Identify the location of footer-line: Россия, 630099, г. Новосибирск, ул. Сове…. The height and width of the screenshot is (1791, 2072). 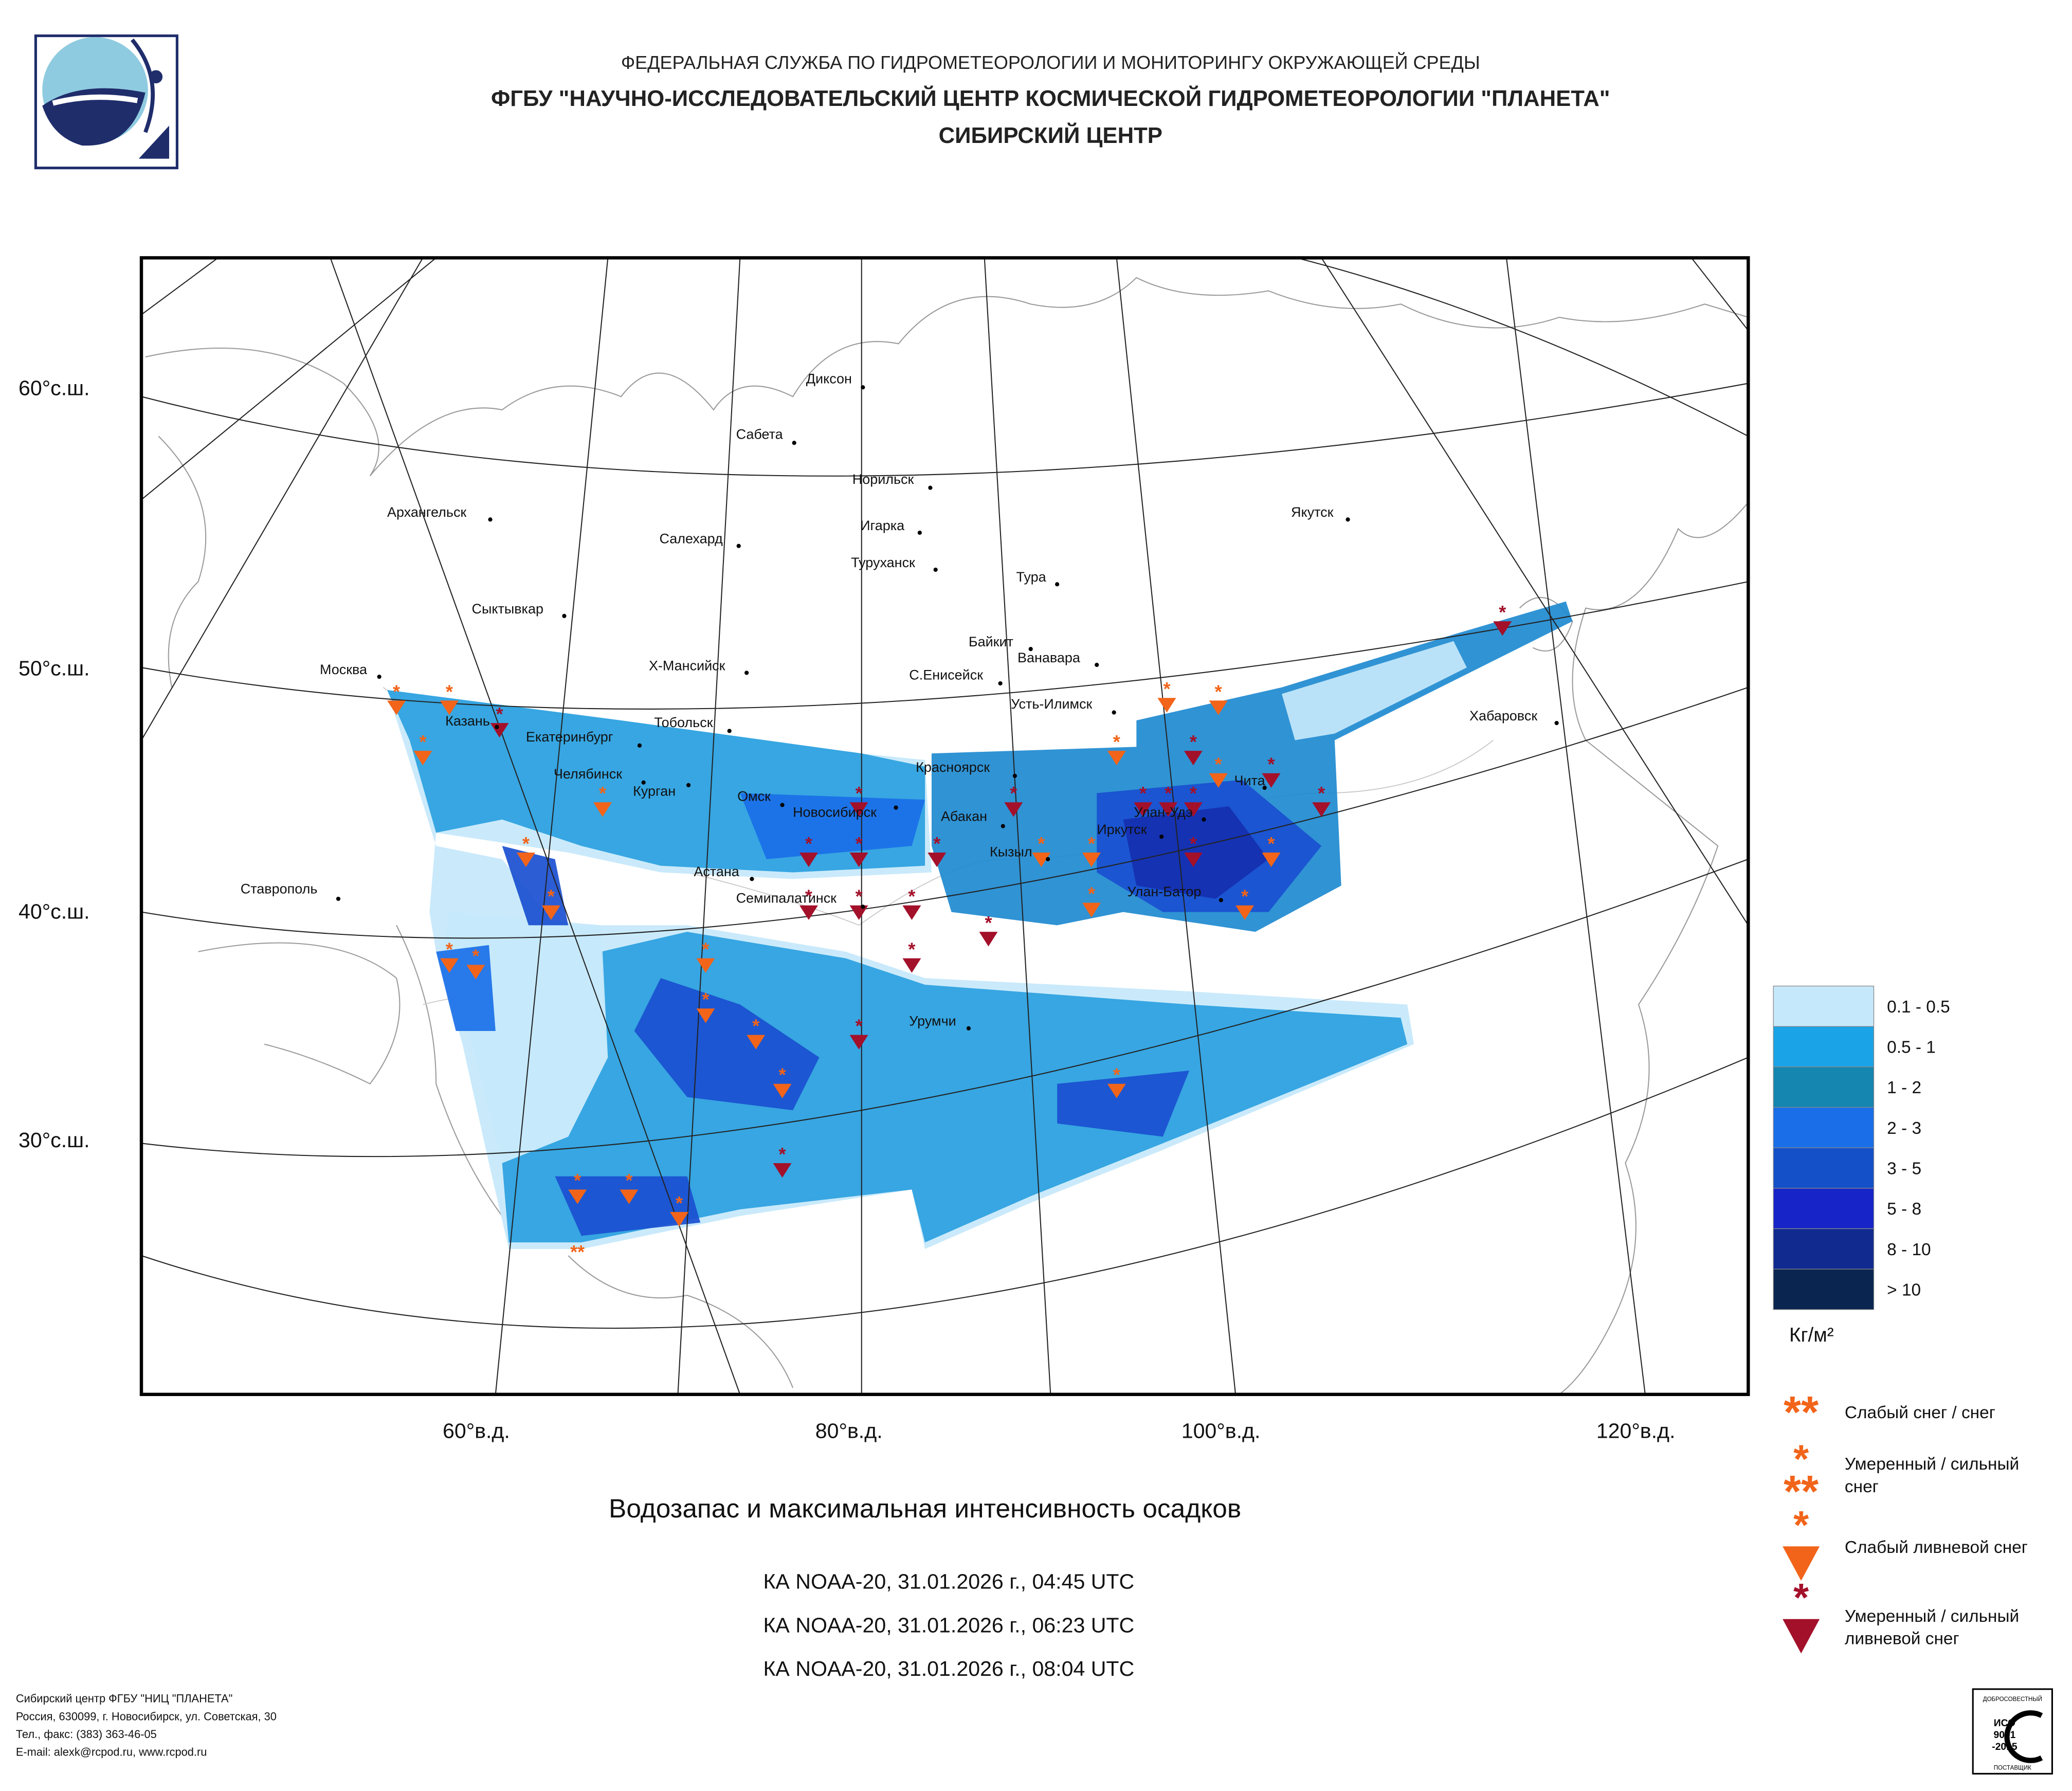
(146, 1717).